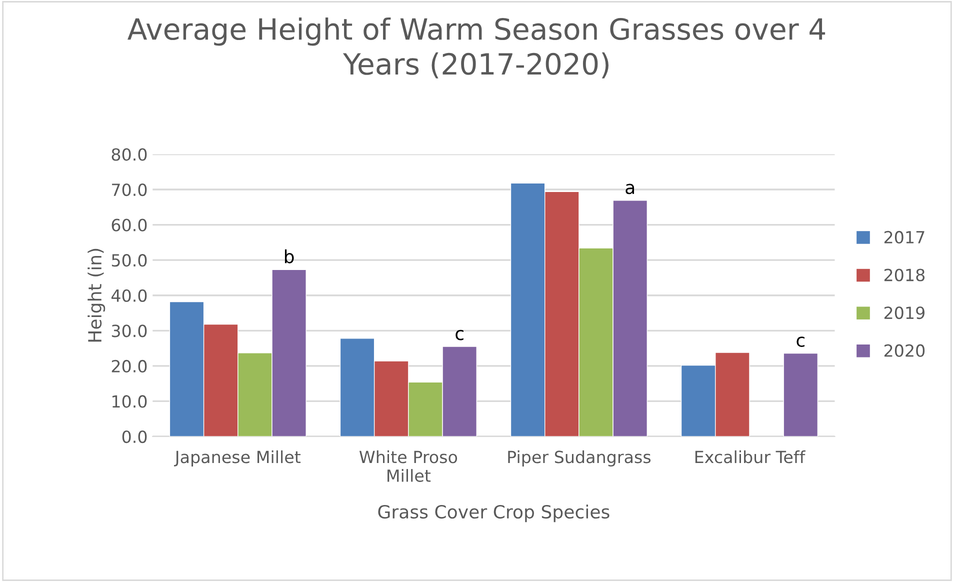 This screenshot has height=582, width=954. Describe the element at coordinates (129, 154) in the screenshot. I see `y-tick-label: 80.0` at that location.